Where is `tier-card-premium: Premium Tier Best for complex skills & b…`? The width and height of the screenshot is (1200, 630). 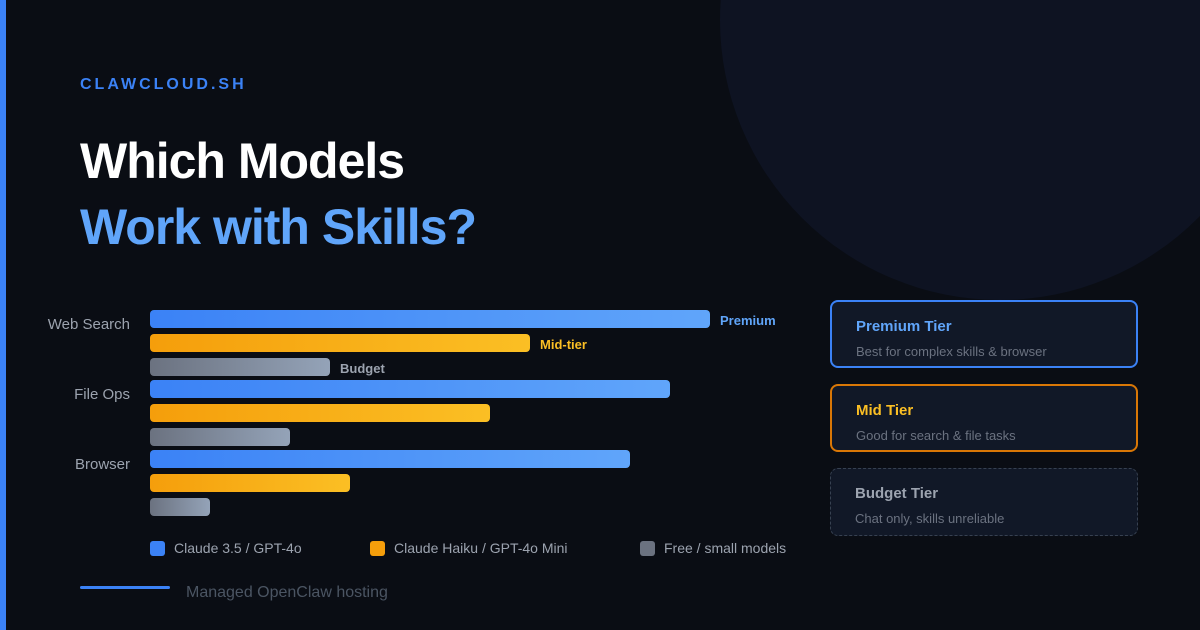
tier-card-premium: Premium Tier Best for complex skills & b… is located at coordinates (984, 334).